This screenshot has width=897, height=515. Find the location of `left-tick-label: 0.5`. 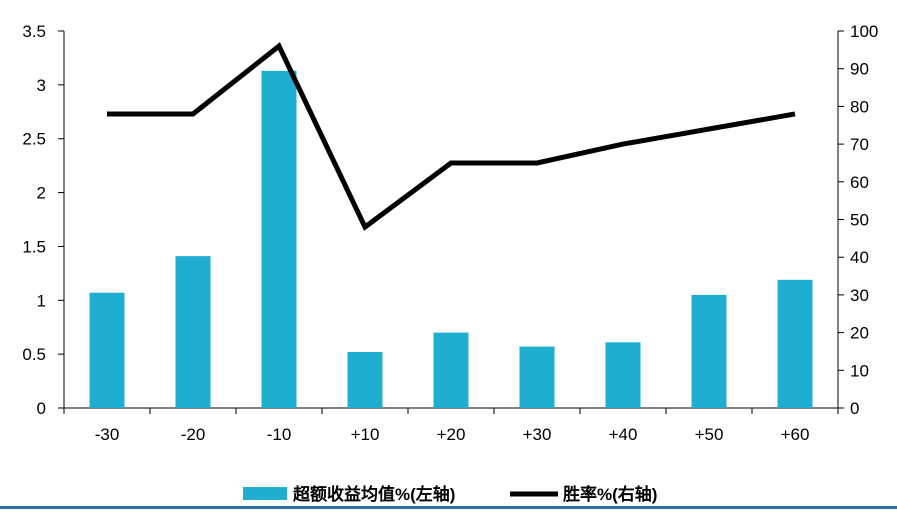

left-tick-label: 0.5 is located at coordinates (34, 354).